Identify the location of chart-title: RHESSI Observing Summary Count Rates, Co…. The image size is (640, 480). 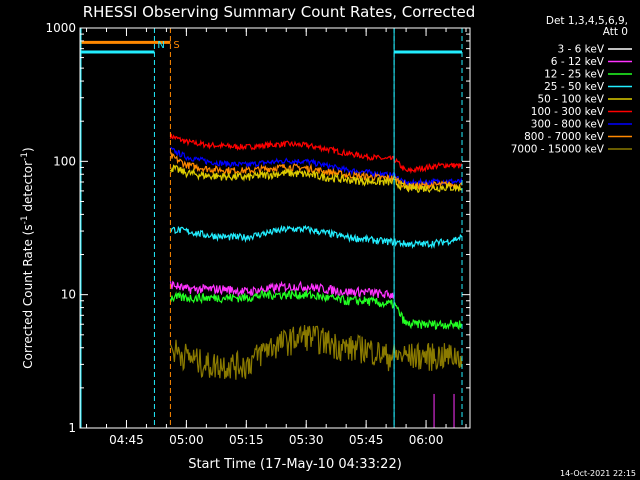
(279, 12).